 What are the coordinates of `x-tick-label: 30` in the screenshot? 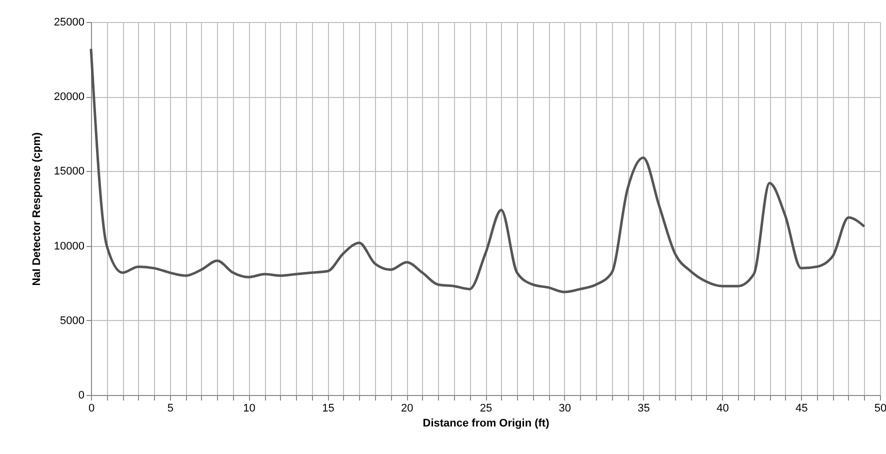 It's located at (565, 408).